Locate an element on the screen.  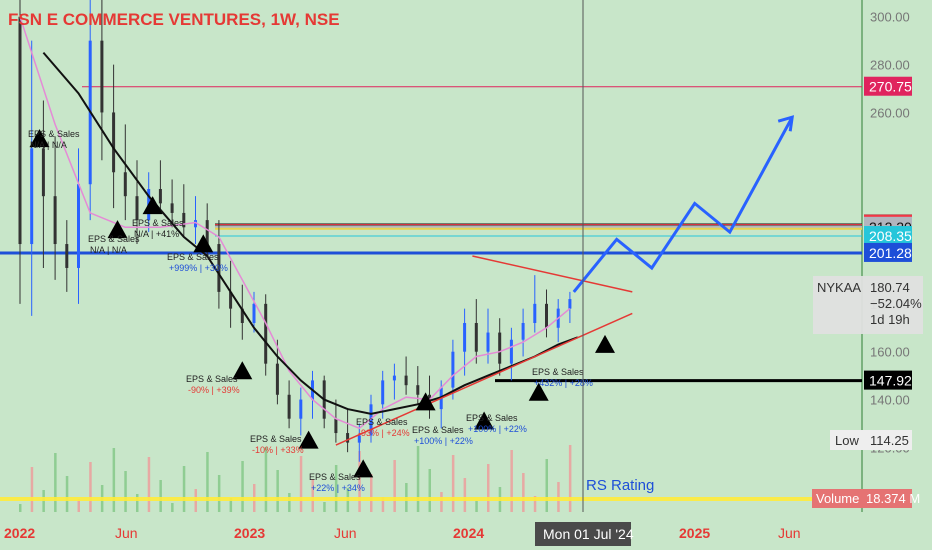
eps-label-value: +100% | +22% is located at coordinates (443, 441).